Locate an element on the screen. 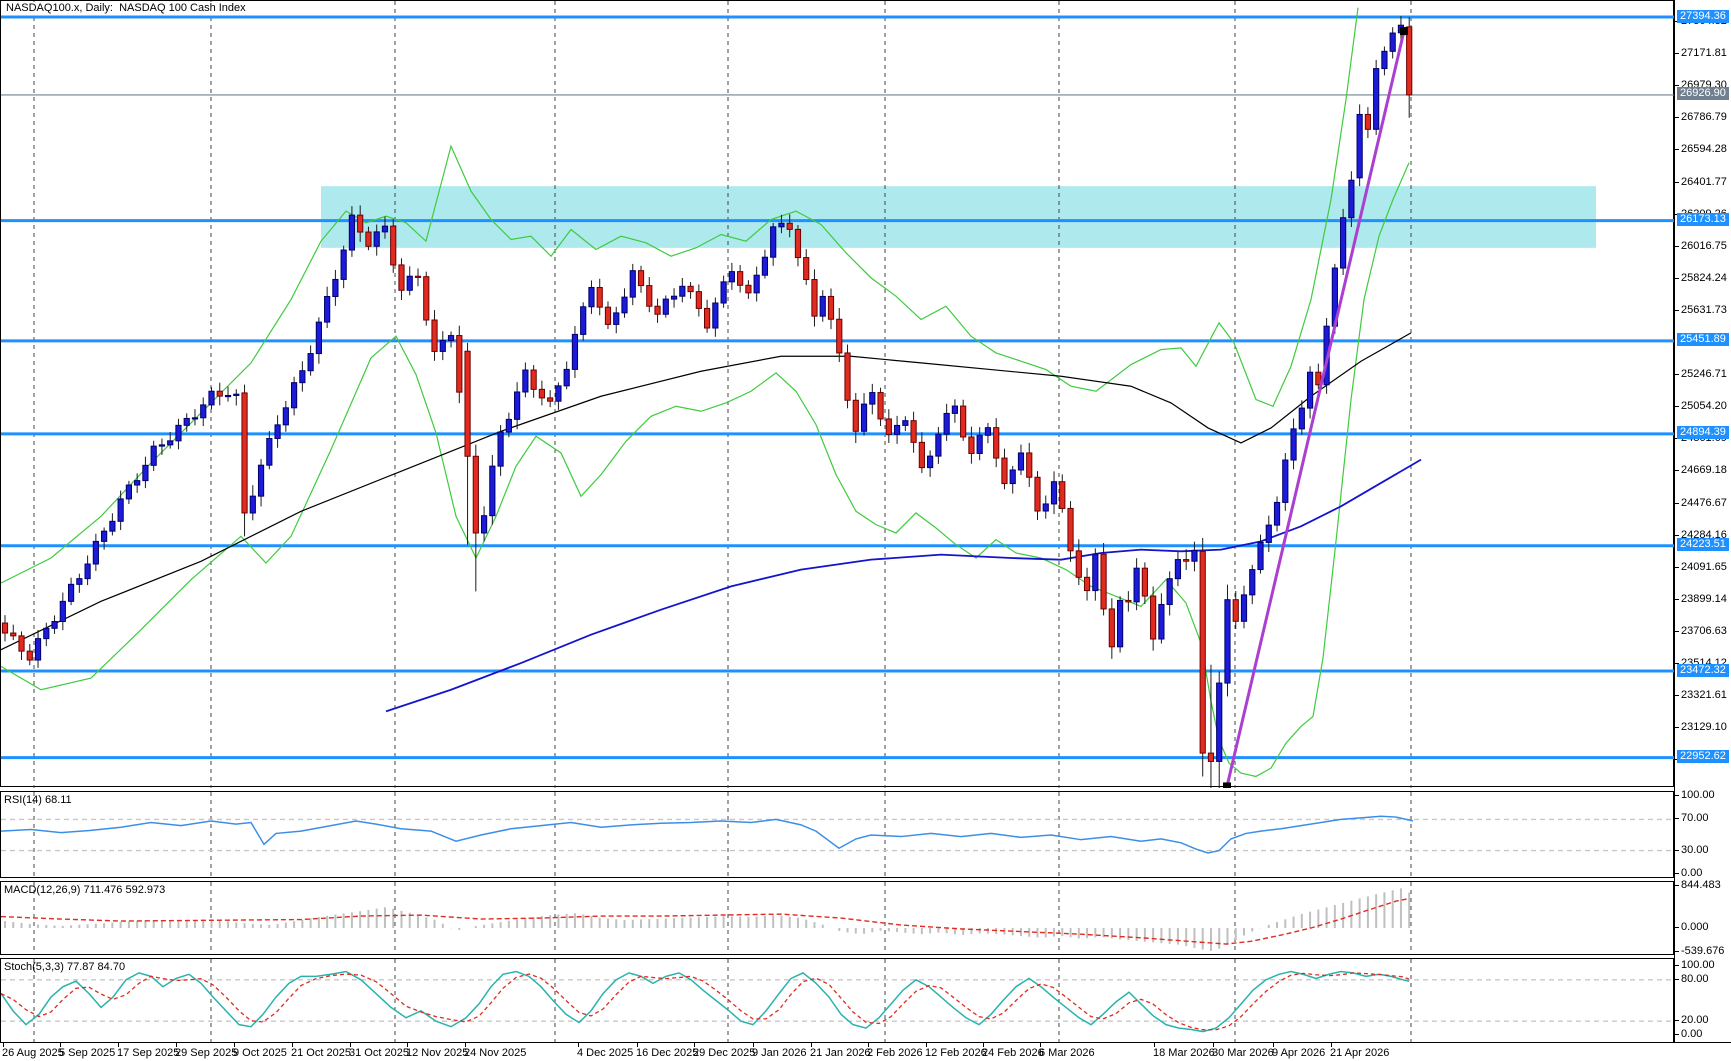  date-axis-label: 2 Feb 2026 is located at coordinates (895, 1053).